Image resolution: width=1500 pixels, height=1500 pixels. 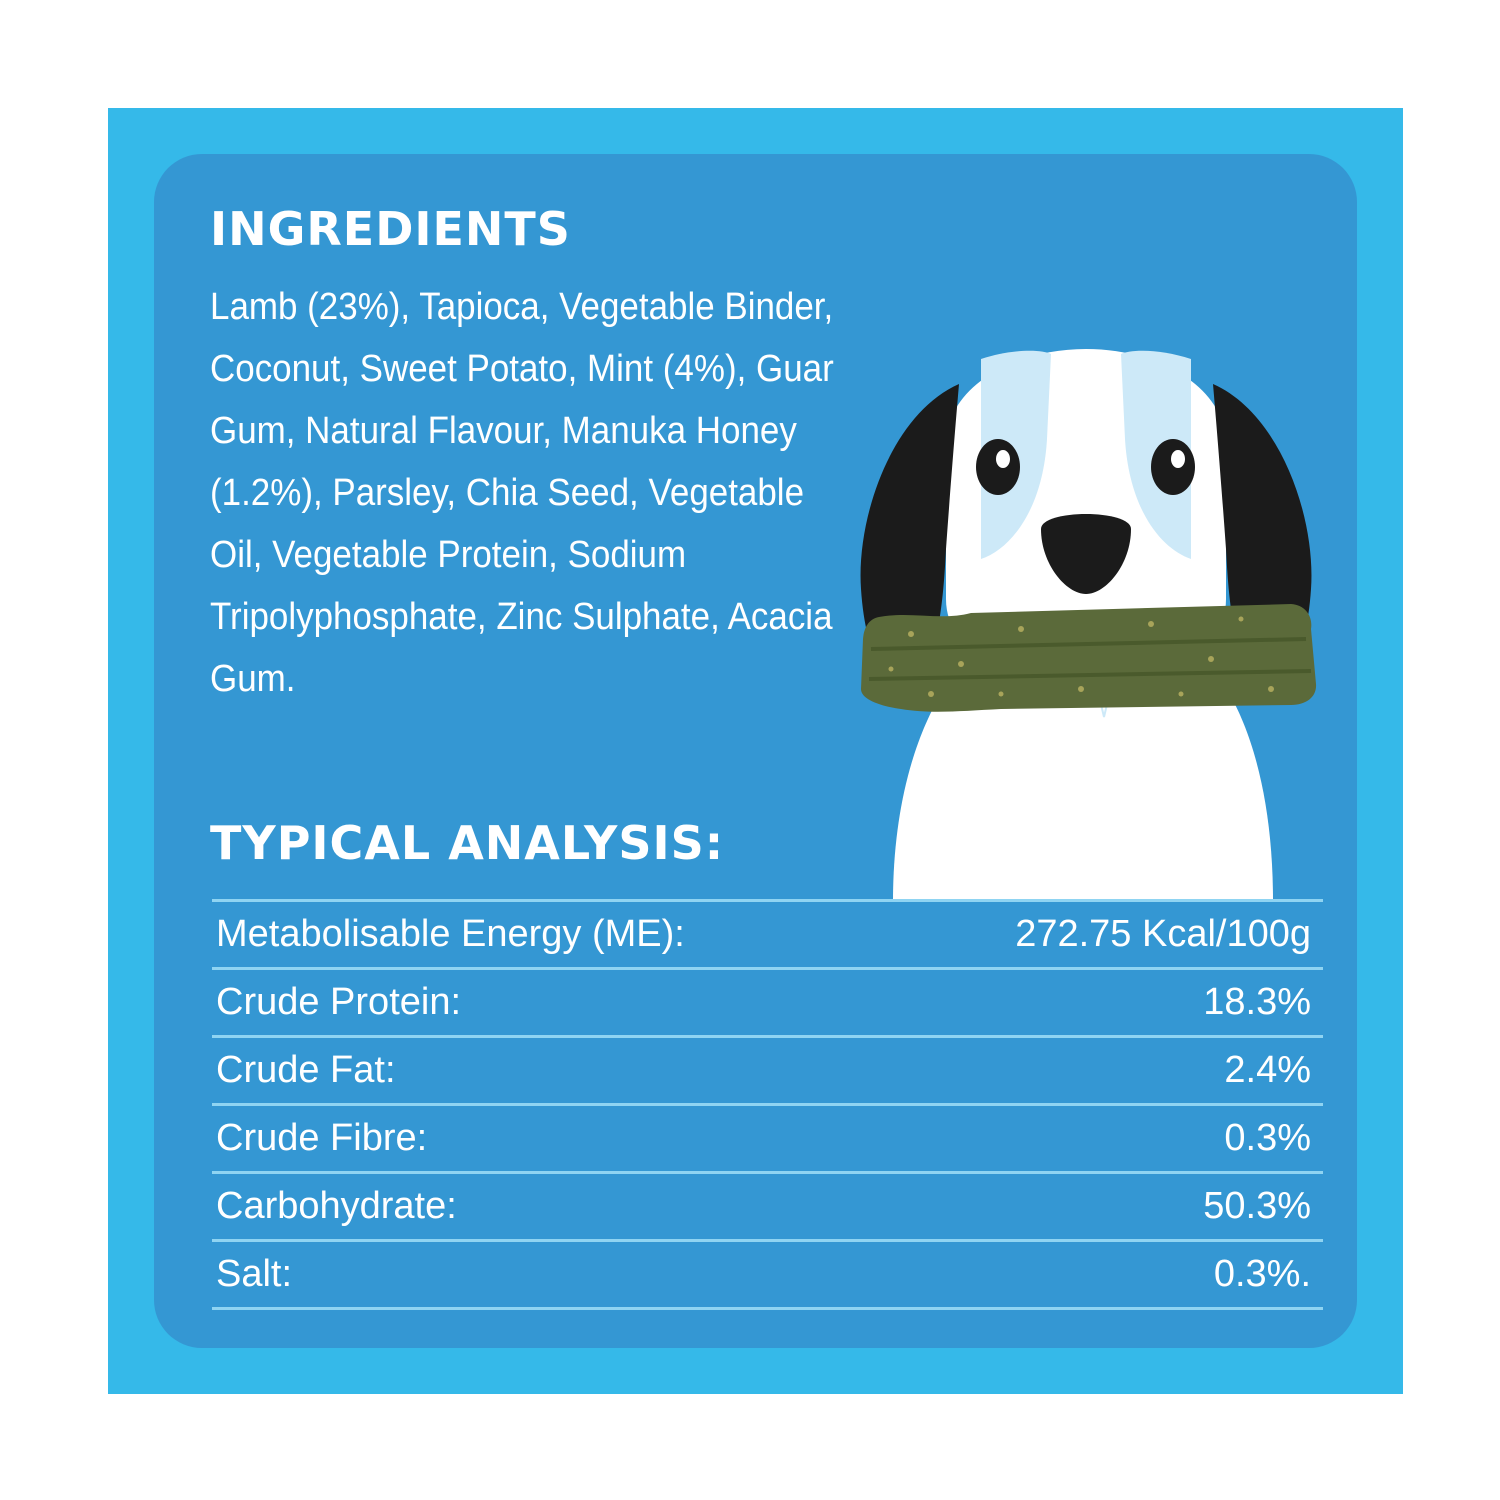 I want to click on row-label: Crude Fat:, so click(x=306, y=1070).